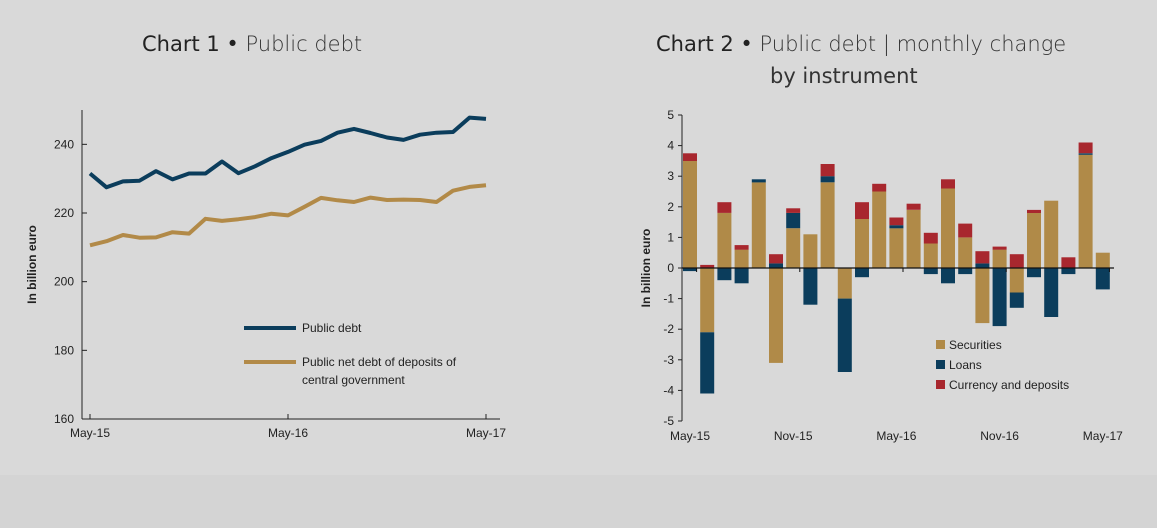 The width and height of the screenshot is (1157, 528). What do you see at coordinates (844, 76) in the screenshot?
I see `chart-2-subtitle-line2: by instrument` at bounding box center [844, 76].